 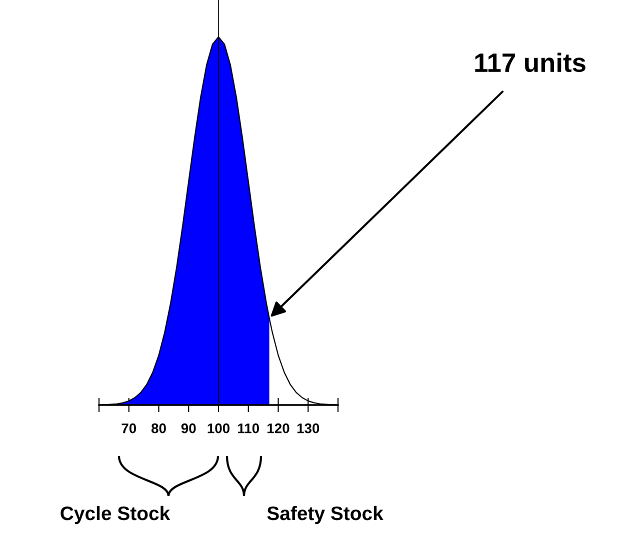 I want to click on x-tick-label: 70, so click(x=129, y=428).